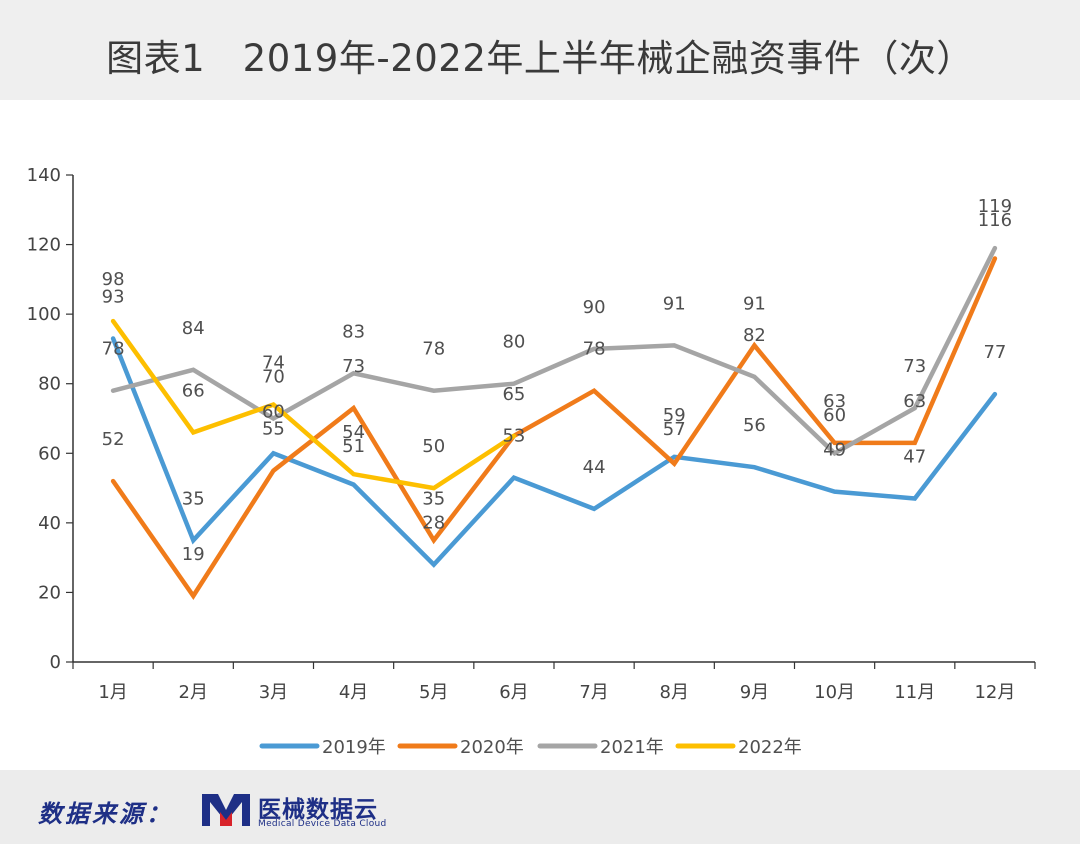 The height and width of the screenshot is (844, 1080). What do you see at coordinates (754, 335) in the screenshot?
I see `data-label: 82` at bounding box center [754, 335].